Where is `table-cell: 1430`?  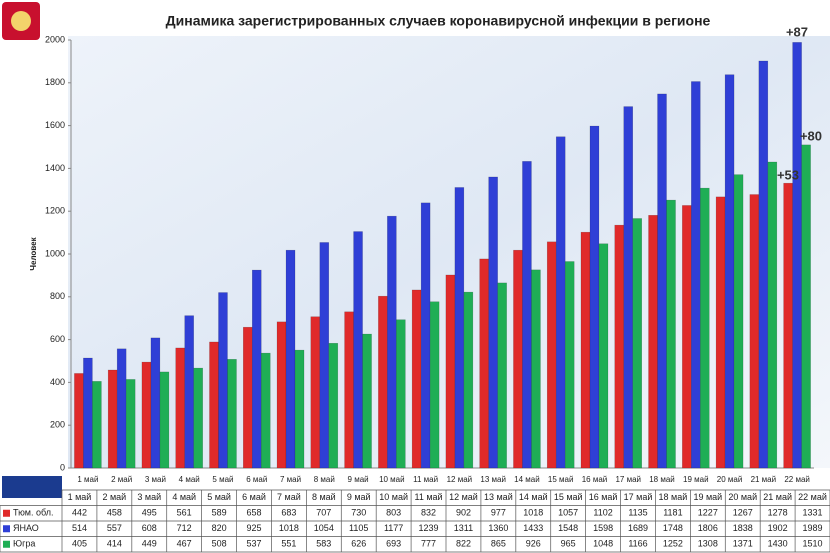 table-cell: 1430 is located at coordinates (778, 544).